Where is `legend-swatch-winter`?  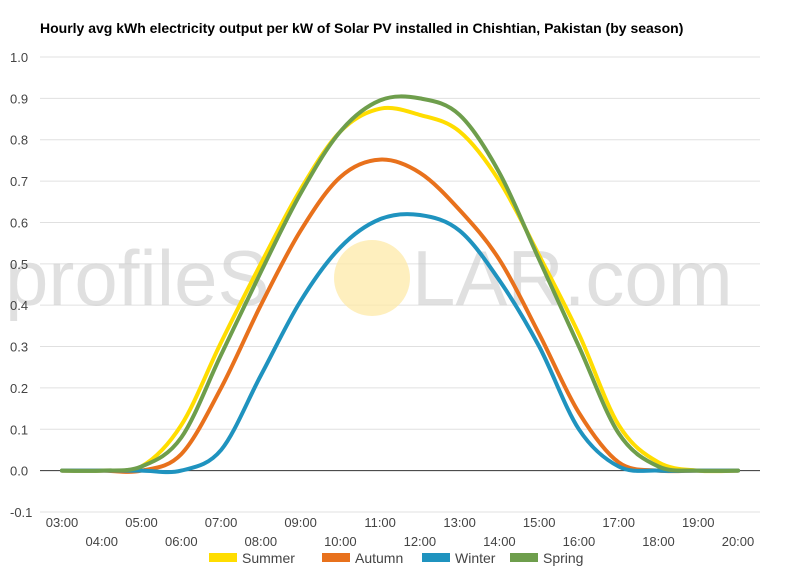 legend-swatch-winter is located at coordinates (436, 557).